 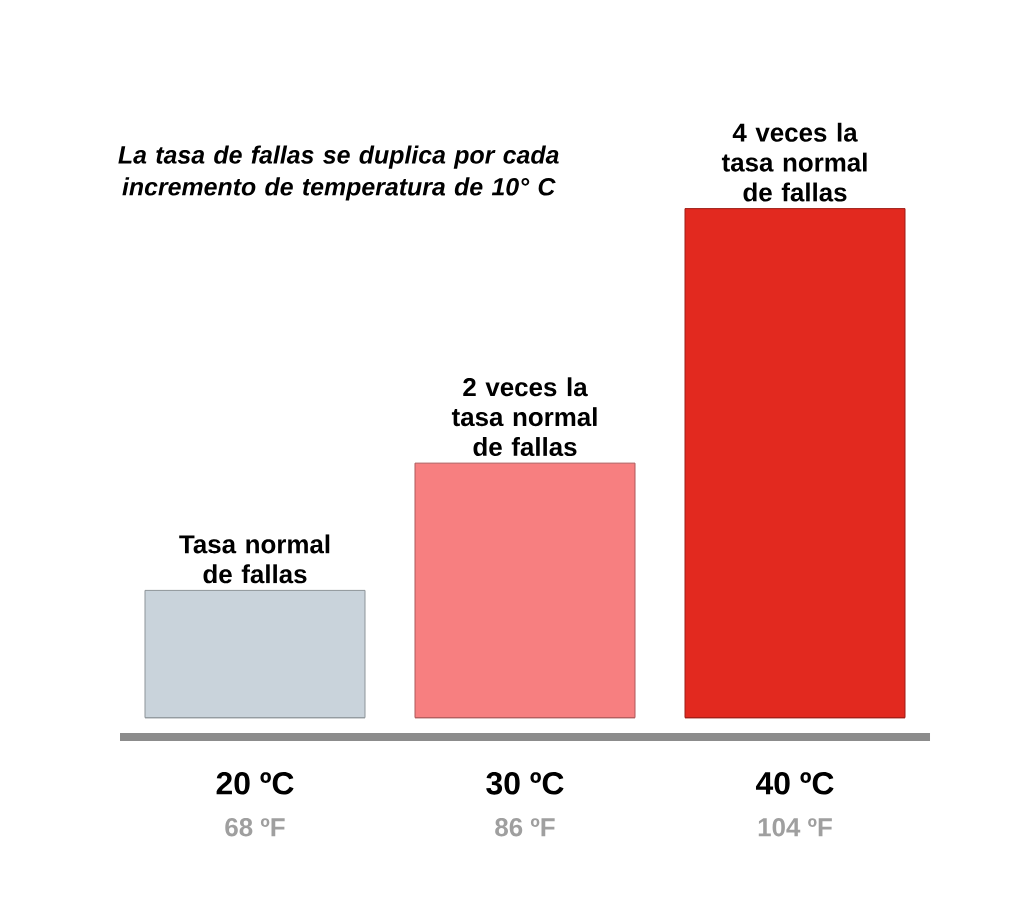 What do you see at coordinates (255, 783) in the screenshot?
I see `x-tick-label: 20 ºC` at bounding box center [255, 783].